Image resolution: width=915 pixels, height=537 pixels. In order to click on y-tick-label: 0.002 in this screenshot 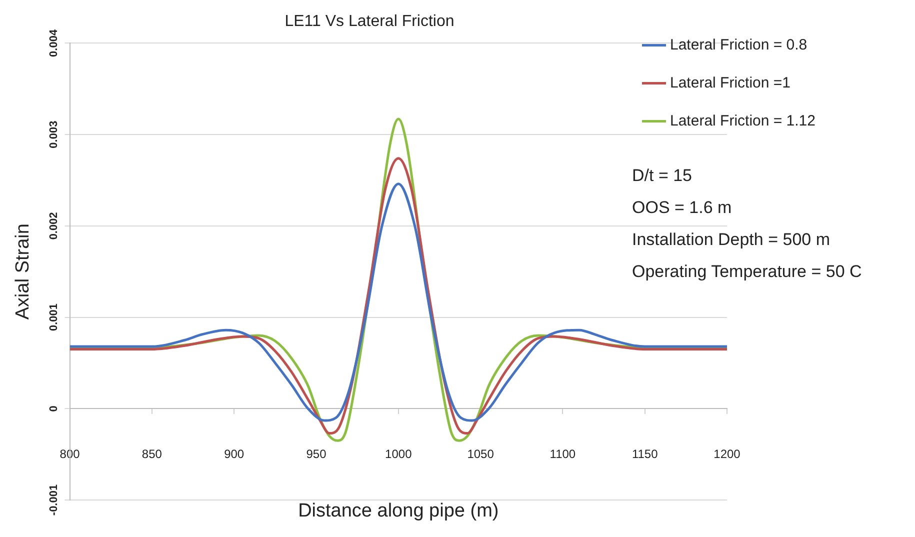, I will do `click(54, 226)`.